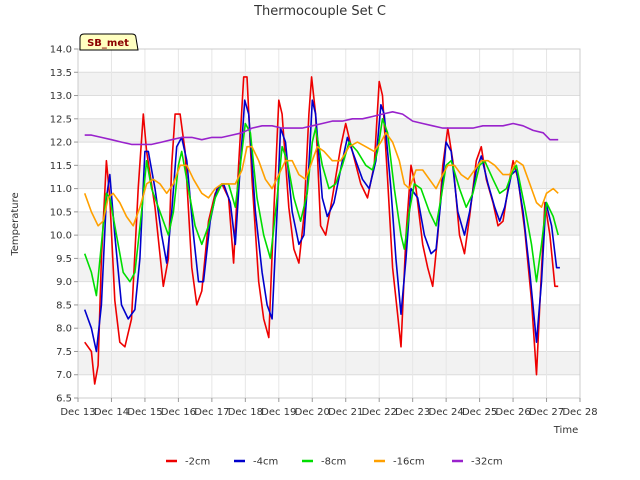 Image resolution: width=640 pixels, height=480 pixels. I want to click on x-tick-label: Dec 22, so click(379, 412).